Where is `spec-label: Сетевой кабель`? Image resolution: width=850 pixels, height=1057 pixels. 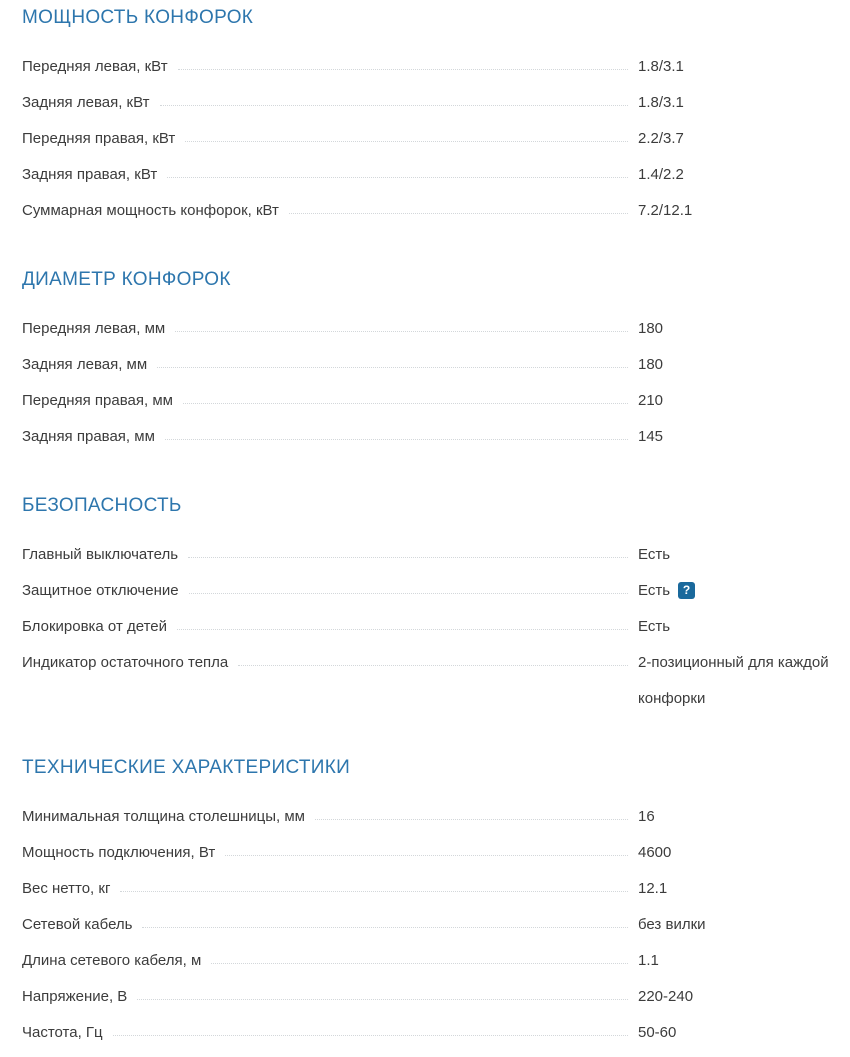 spec-label: Сетевой кабель is located at coordinates (77, 924).